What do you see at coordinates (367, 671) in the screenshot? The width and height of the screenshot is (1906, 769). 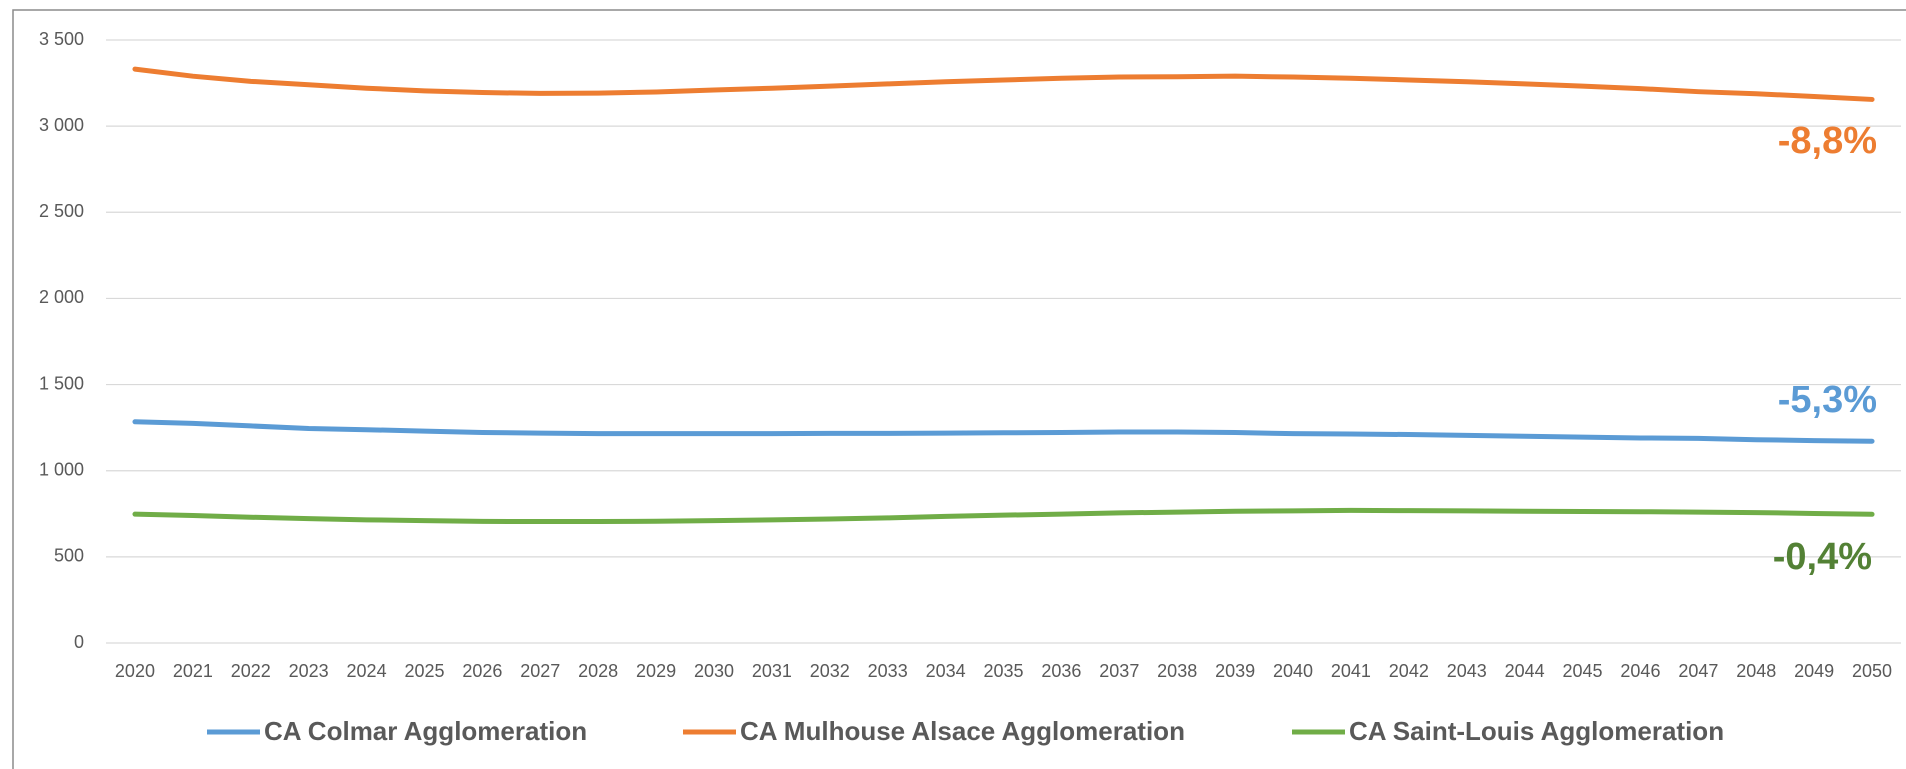 I see `x-tick-label: 2024` at bounding box center [367, 671].